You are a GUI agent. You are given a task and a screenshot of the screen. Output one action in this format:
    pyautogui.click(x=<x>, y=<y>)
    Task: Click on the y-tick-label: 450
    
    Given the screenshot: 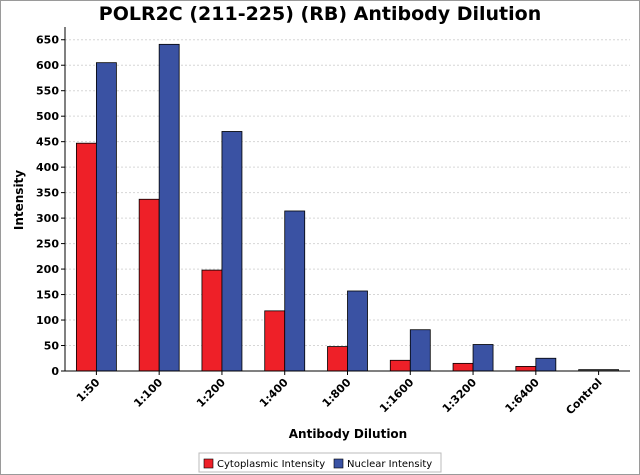 What is the action you would take?
    pyautogui.click(x=47, y=142)
    